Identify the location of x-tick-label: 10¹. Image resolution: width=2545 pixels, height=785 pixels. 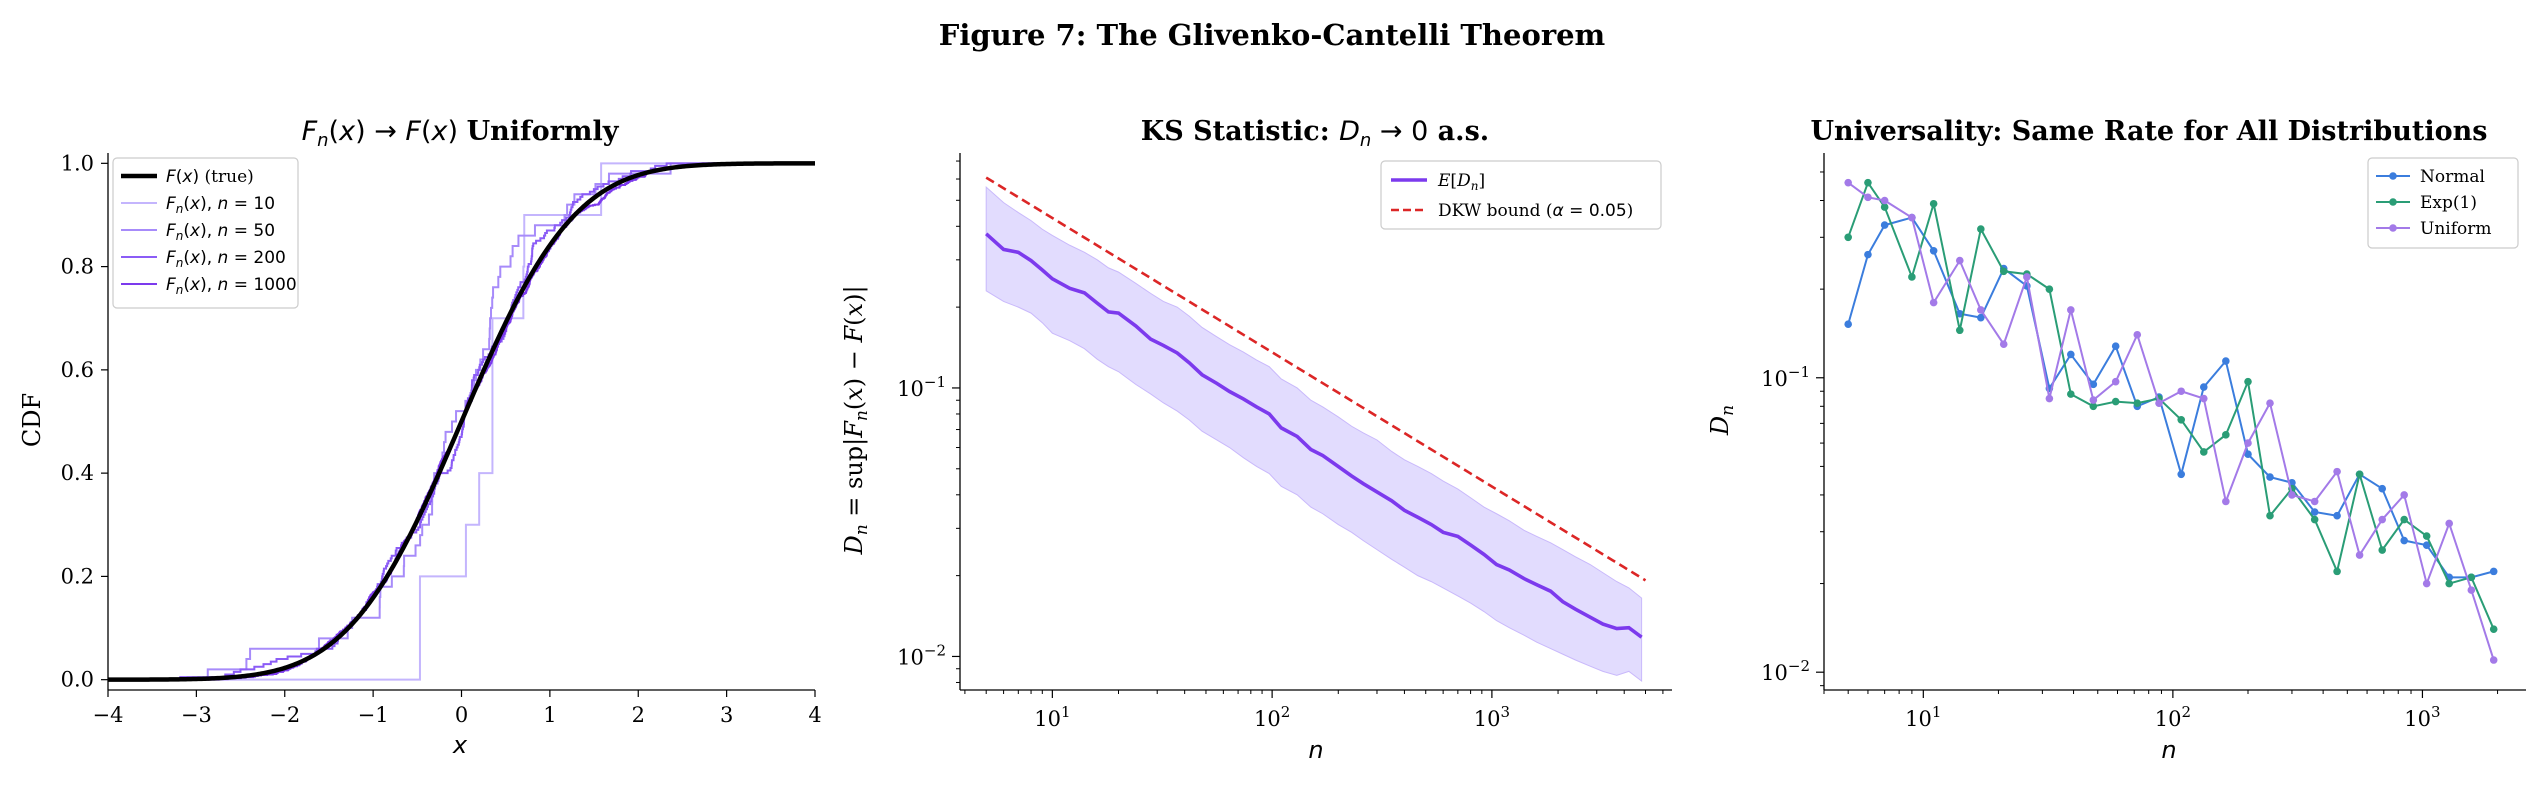
(1923, 717).